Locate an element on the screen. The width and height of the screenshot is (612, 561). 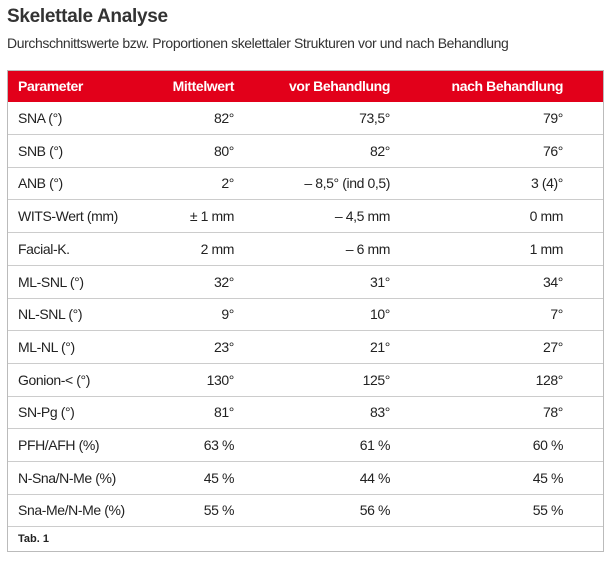
table-cell: 78° is located at coordinates (553, 412).